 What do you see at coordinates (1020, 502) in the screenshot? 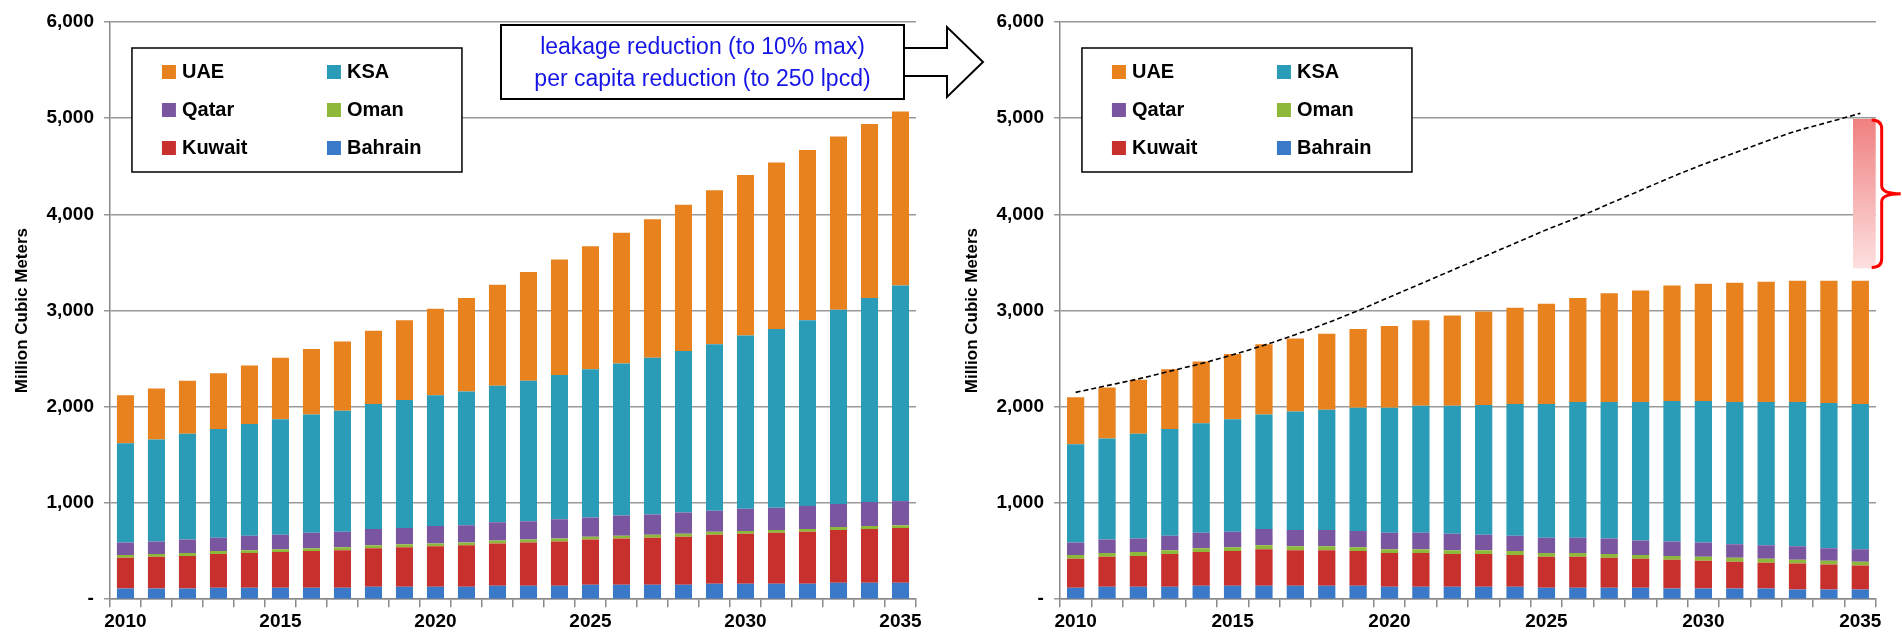
I see `y-tick-label: 1,000` at bounding box center [1020, 502].